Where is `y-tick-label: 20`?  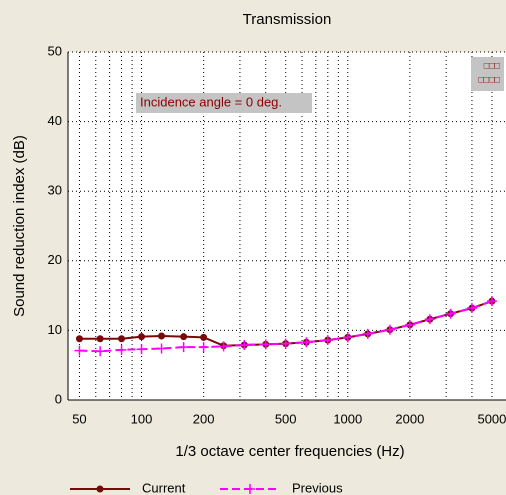 y-tick-label: 20 is located at coordinates (55, 259).